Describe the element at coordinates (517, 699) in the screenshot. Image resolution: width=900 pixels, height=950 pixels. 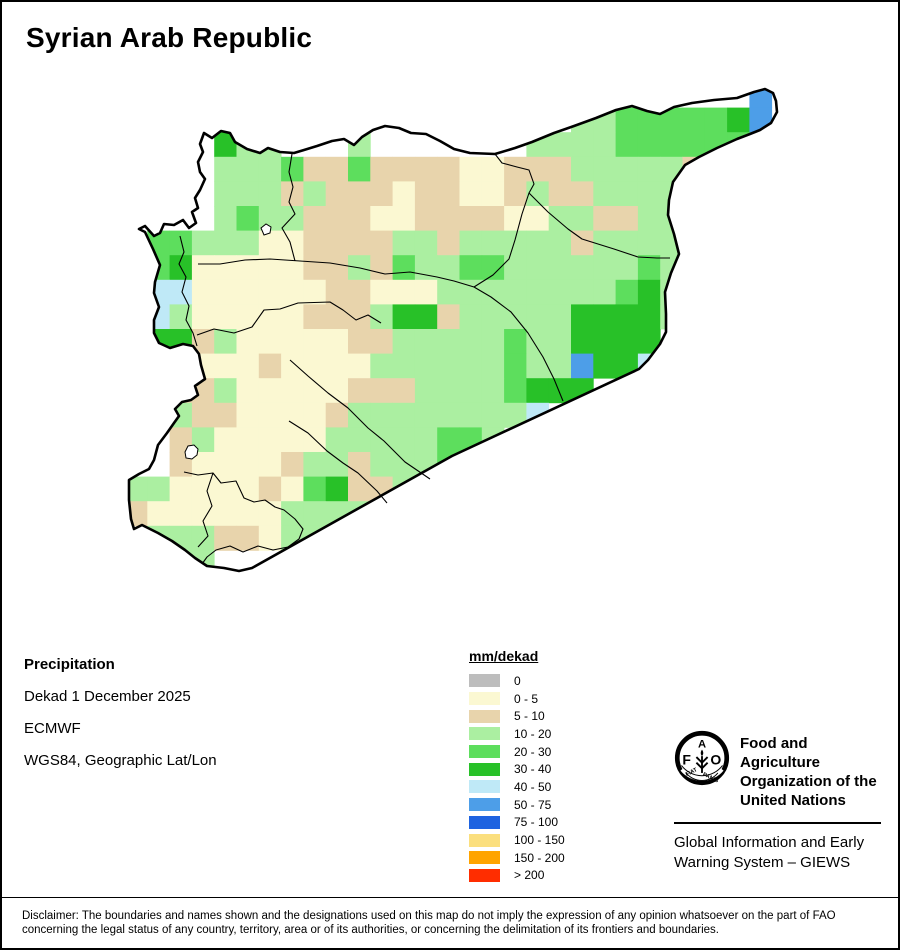
I see `legend-entry: 0 - 5` at that location.